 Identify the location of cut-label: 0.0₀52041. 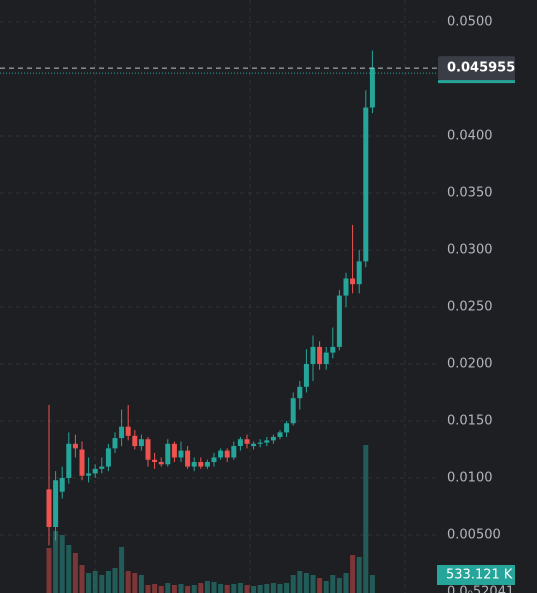
(480, 589).